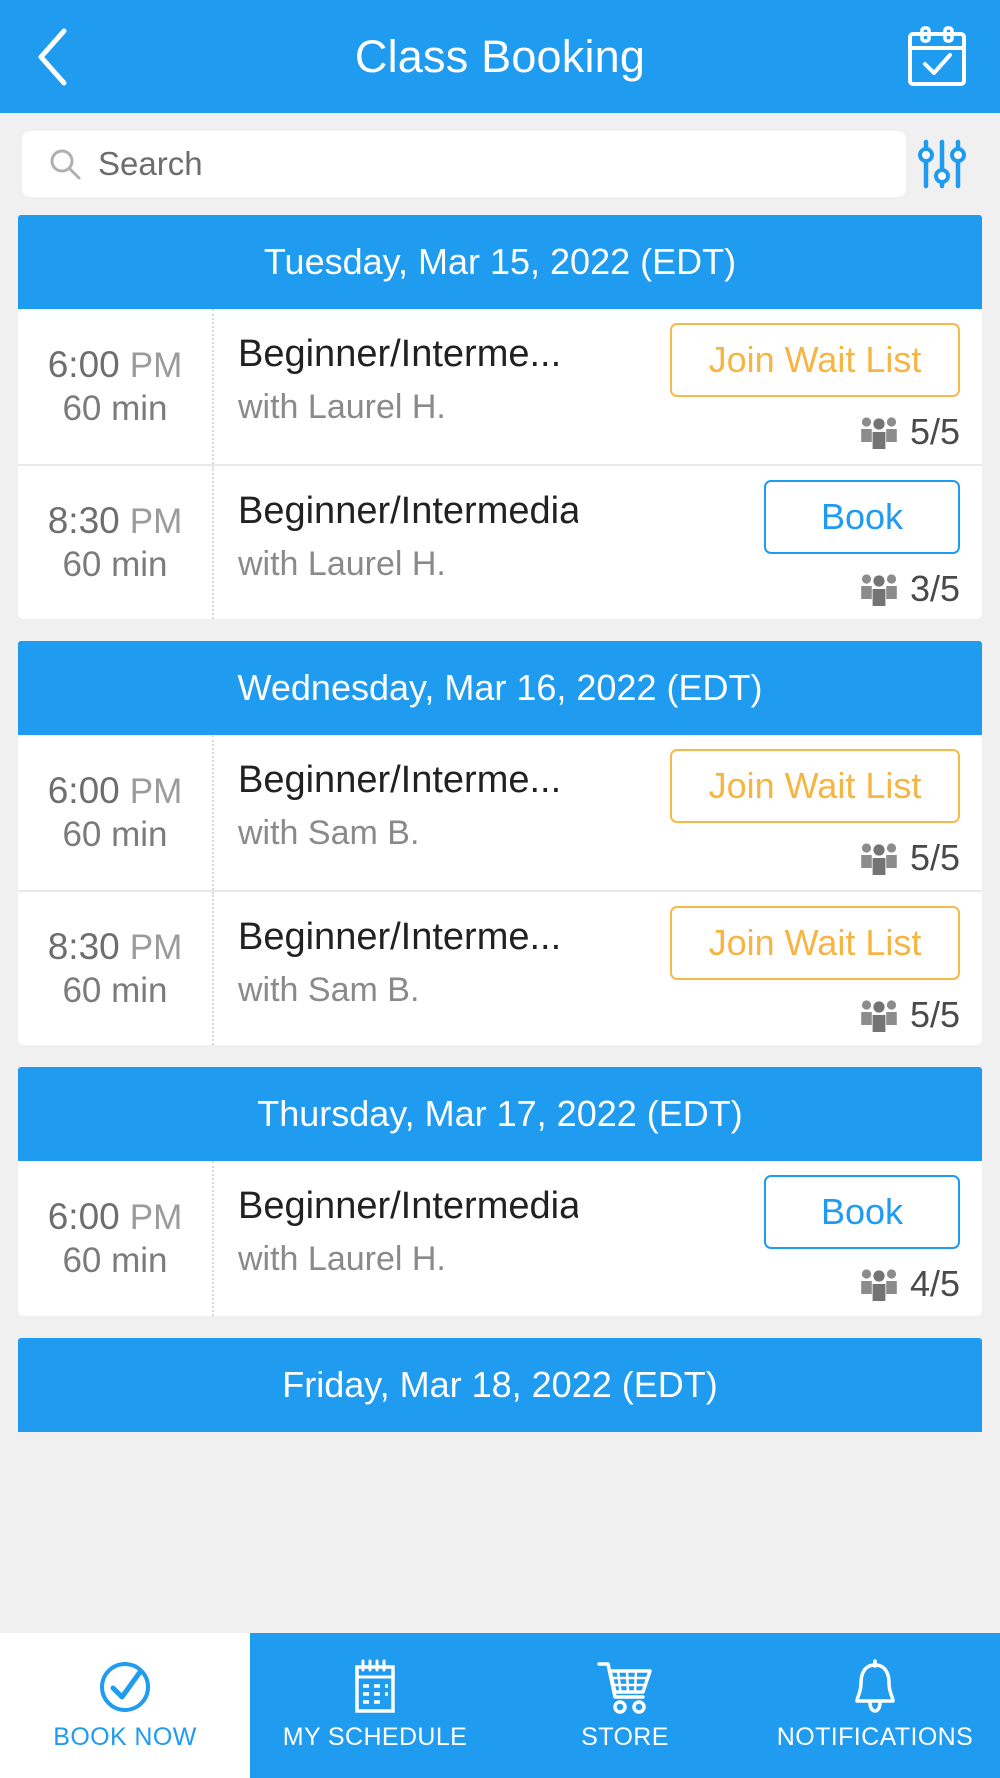 The image size is (1000, 1778). What do you see at coordinates (83, 947) in the screenshot?
I see `class-time-value: 8:30` at bounding box center [83, 947].